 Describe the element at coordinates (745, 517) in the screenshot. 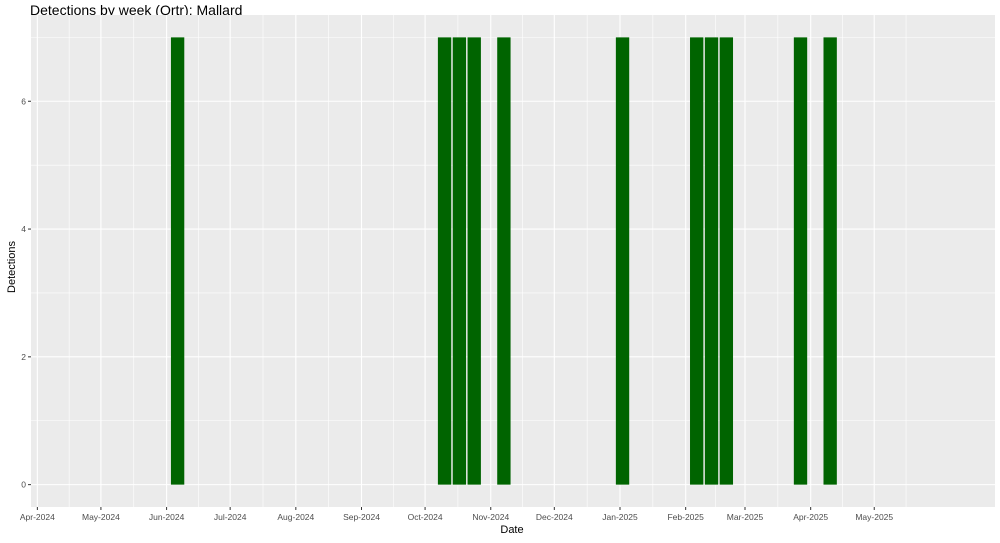

I see `x-tick-label: Mar-2025` at that location.